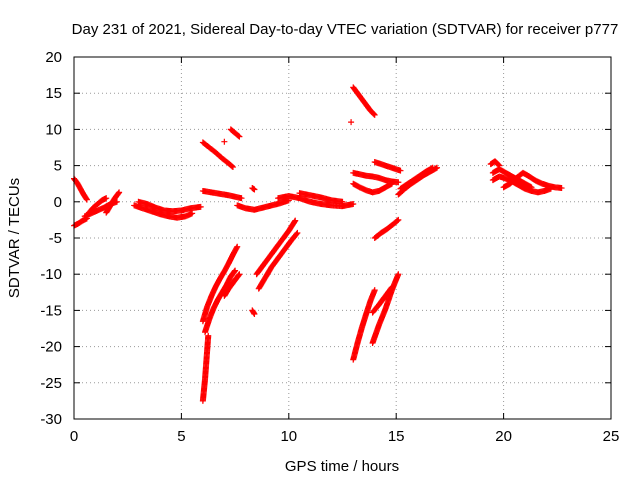  What do you see at coordinates (74, 436) in the screenshot?
I see `x-tick-label: 0` at bounding box center [74, 436].